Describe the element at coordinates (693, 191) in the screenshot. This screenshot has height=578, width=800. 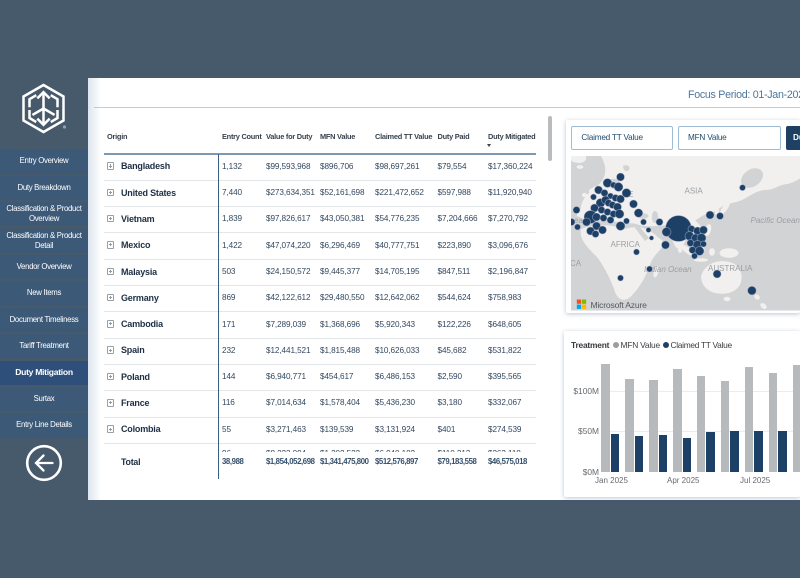
I see `svg-text: ASIA` at that location.